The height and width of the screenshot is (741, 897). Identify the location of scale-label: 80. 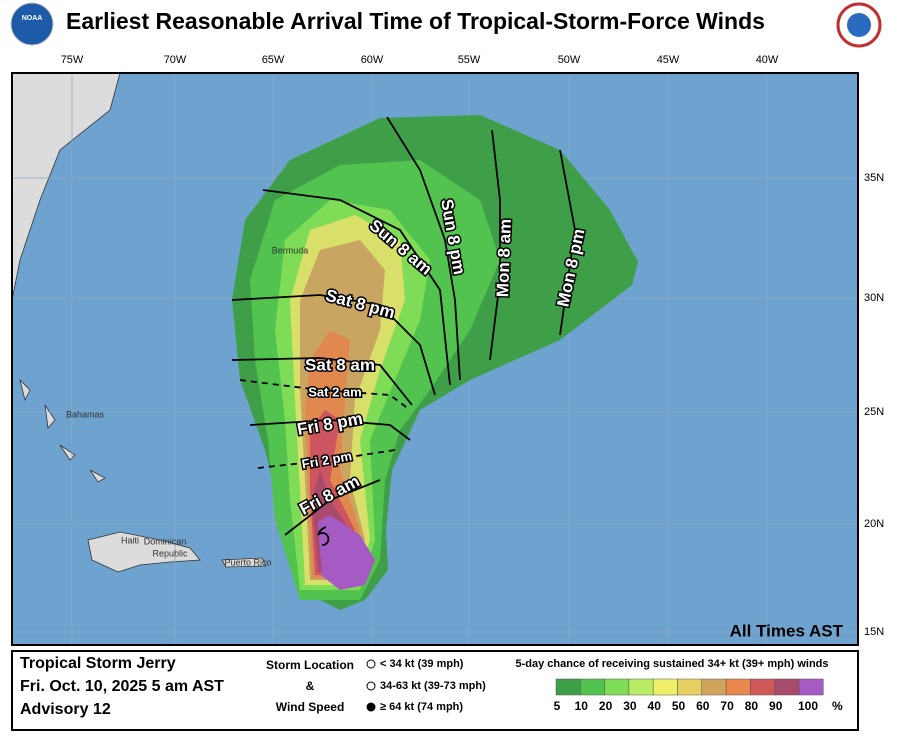
(752, 706).